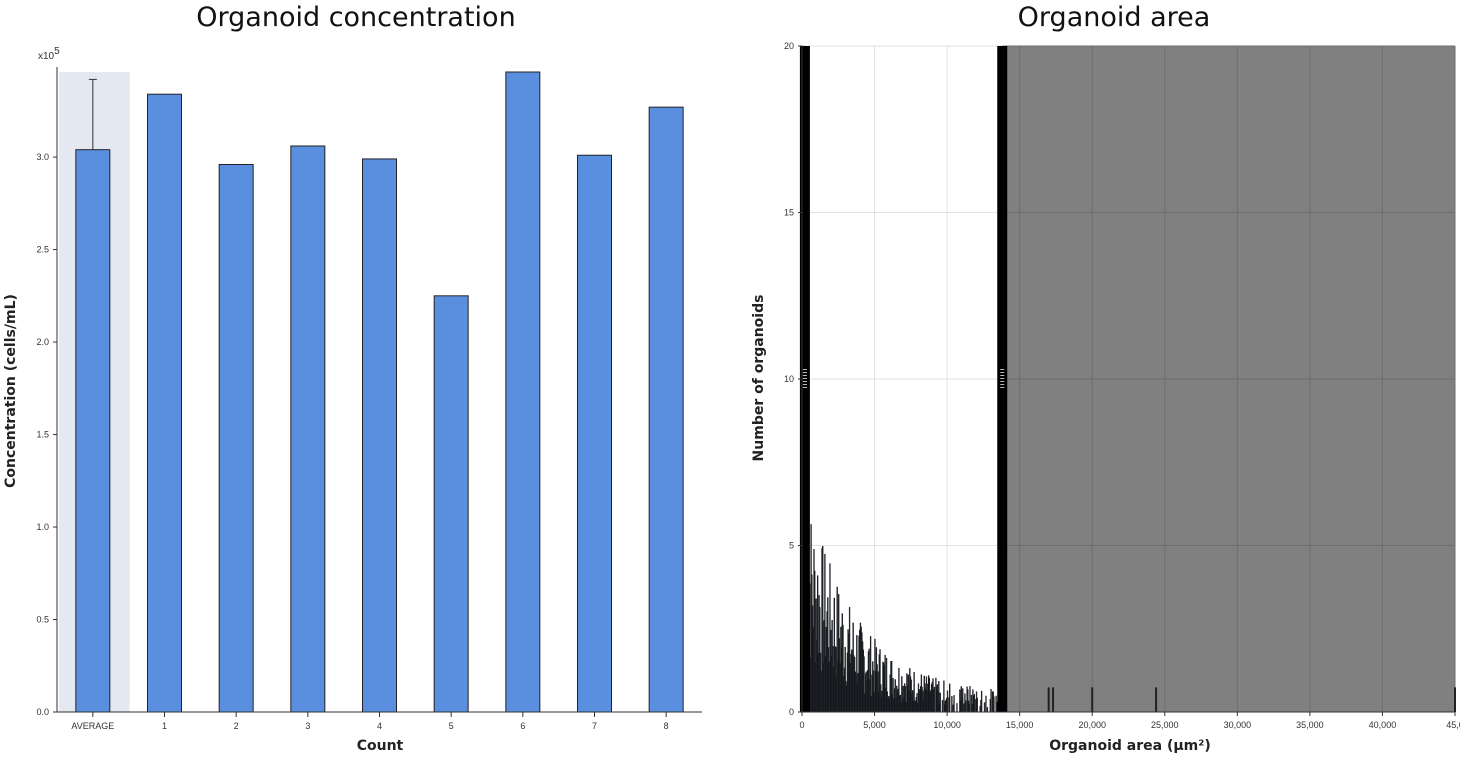  I want to click on area-chart-title: Organoid area, so click(1114, 17).